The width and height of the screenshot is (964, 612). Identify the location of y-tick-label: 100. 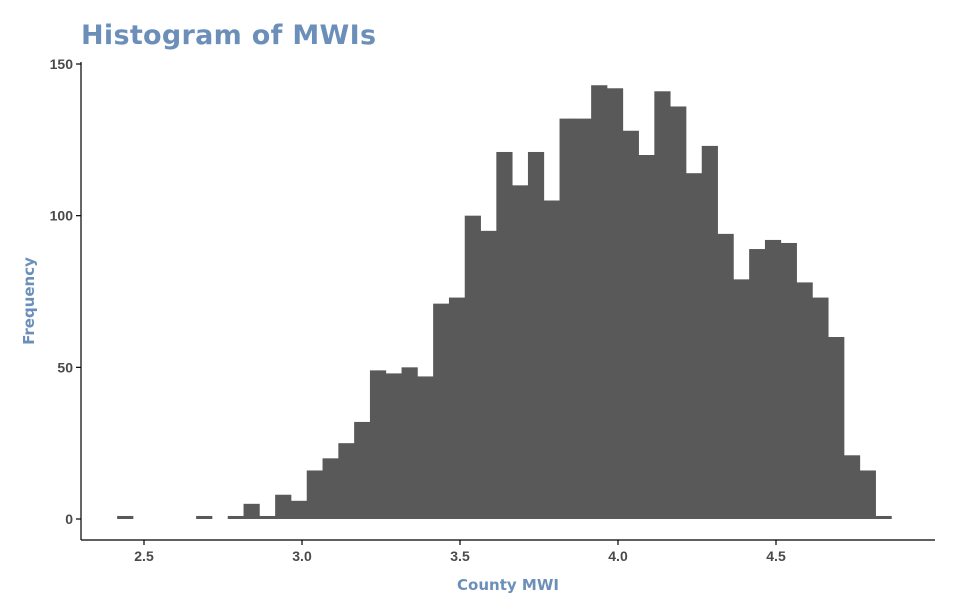
(62, 216).